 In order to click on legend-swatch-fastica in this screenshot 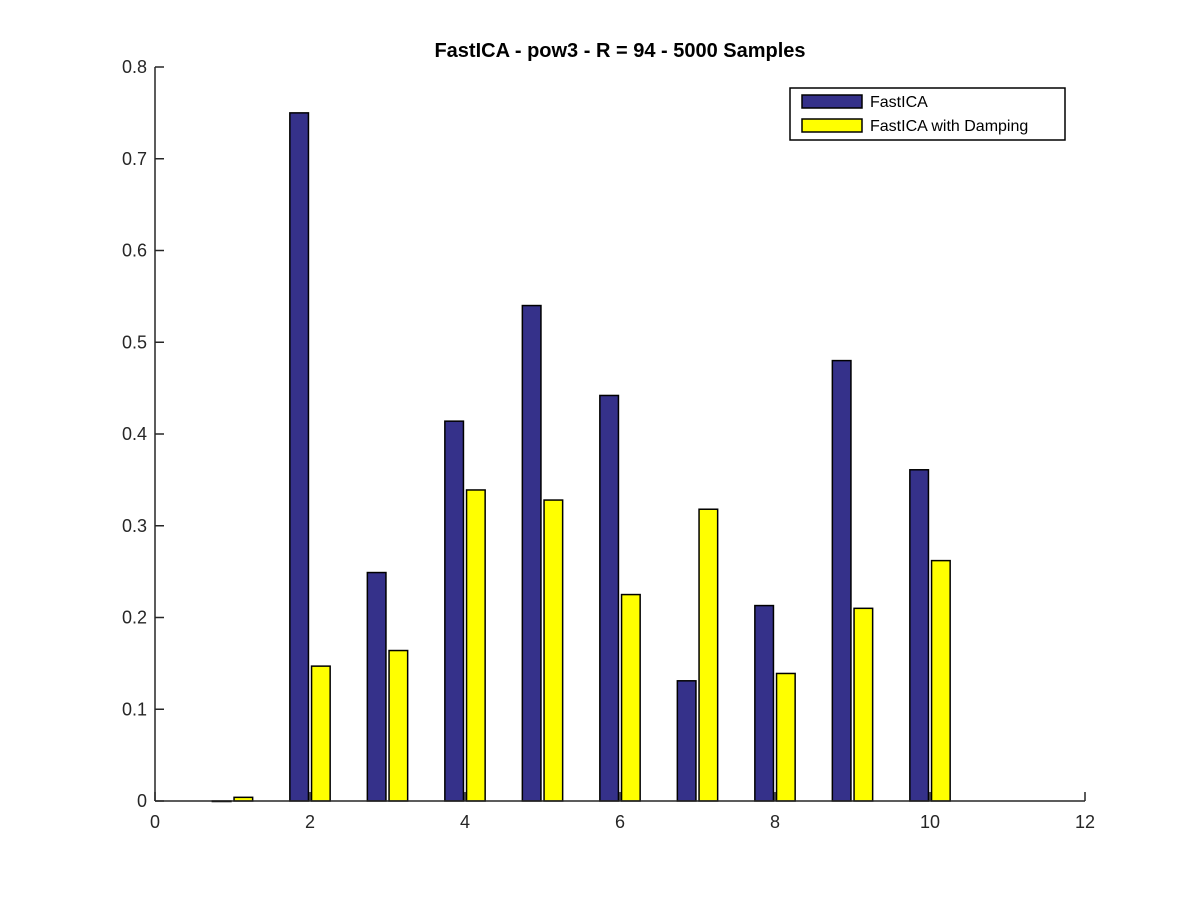, I will do `click(832, 101)`.